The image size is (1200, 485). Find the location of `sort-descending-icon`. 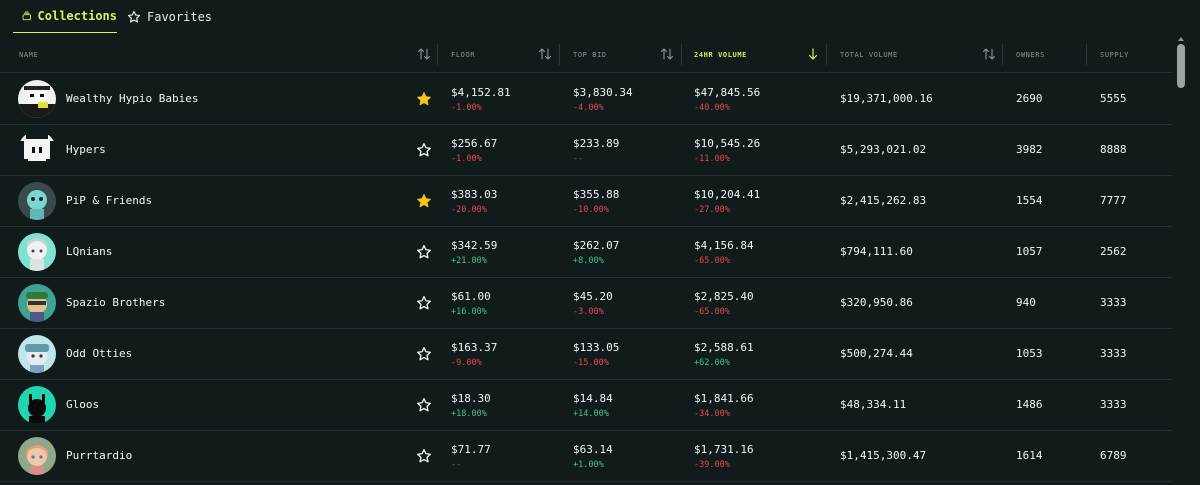

sort-descending-icon is located at coordinates (813, 54).